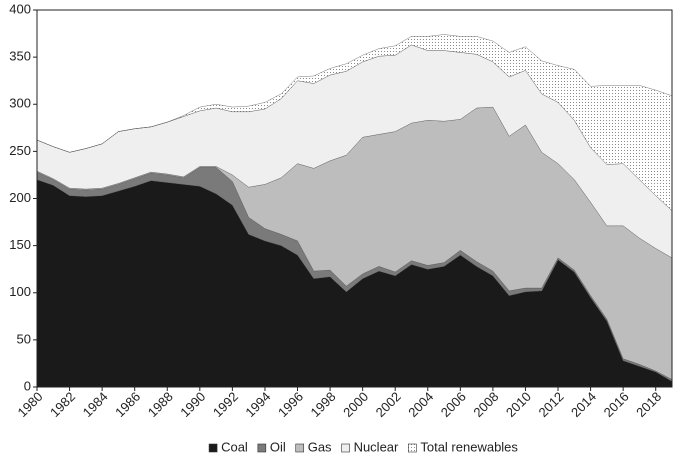 The width and height of the screenshot is (674, 457). What do you see at coordinates (95, 404) in the screenshot?
I see `x-tick-label: 1984` at bounding box center [95, 404].